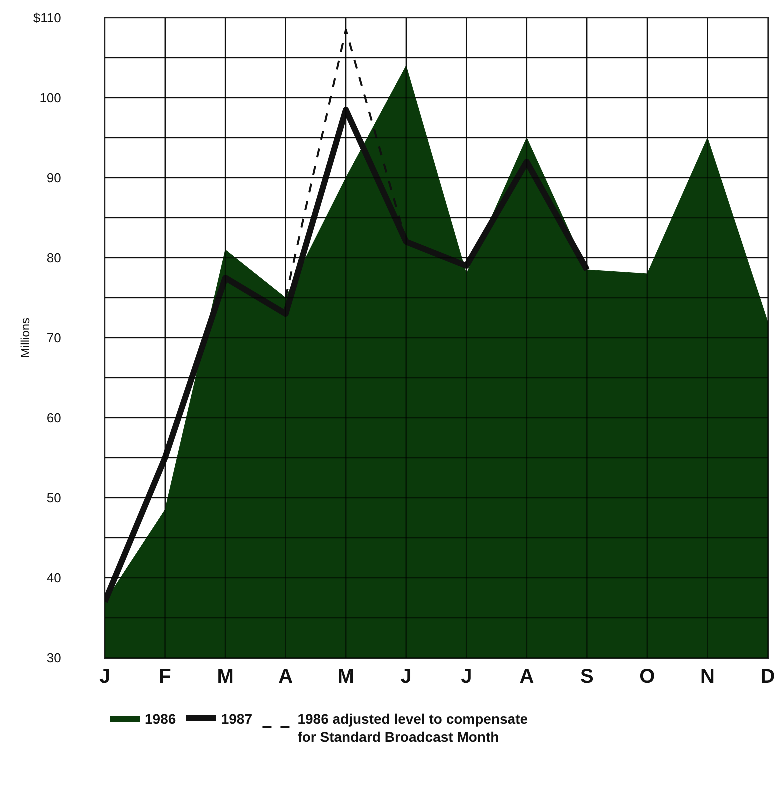 The image size is (784, 792). What do you see at coordinates (160, 718) in the screenshot?
I see `legend-label: 1986` at bounding box center [160, 718].